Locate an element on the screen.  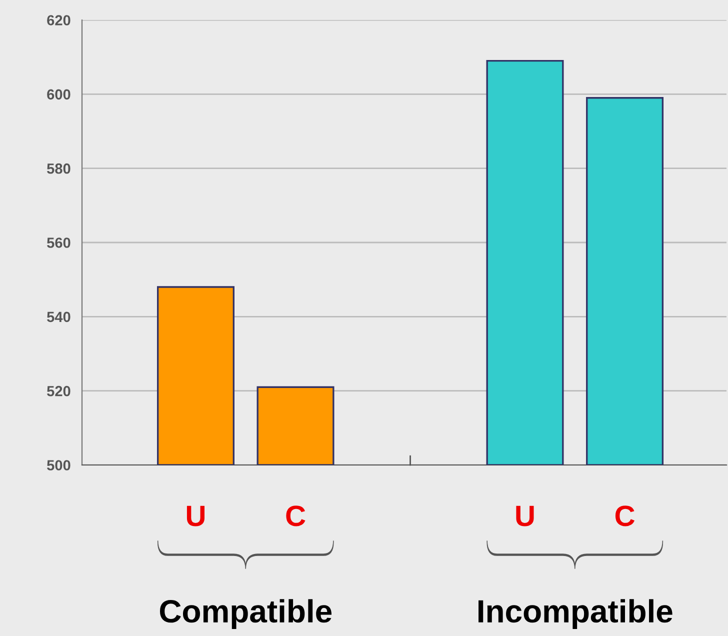
y-tick-label: 580 is located at coordinates (58, 168).